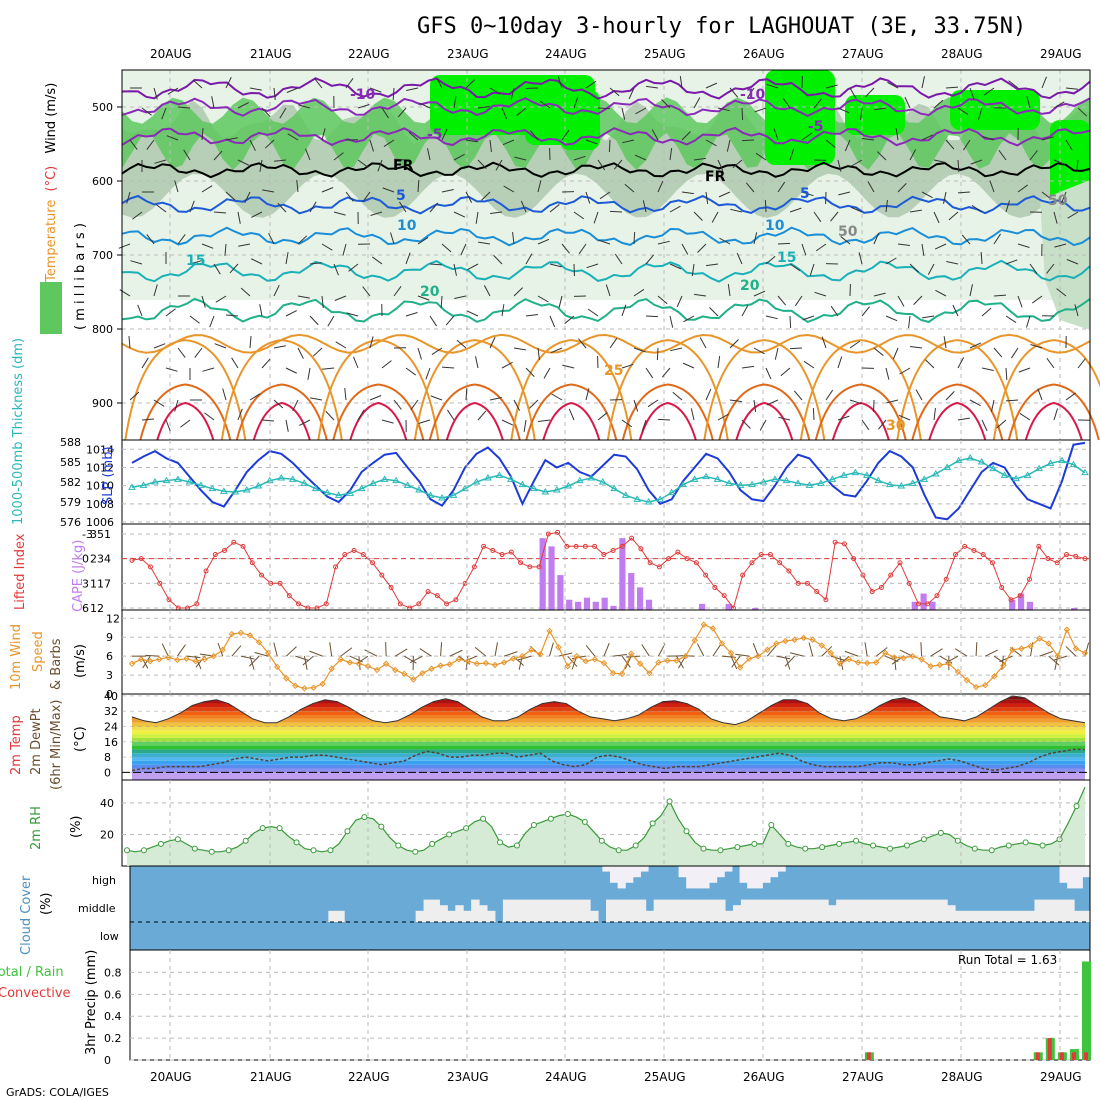 The image size is (1100, 1100). Describe the element at coordinates (70, 482) in the screenshot. I see `thickness-tick: 582` at that location.